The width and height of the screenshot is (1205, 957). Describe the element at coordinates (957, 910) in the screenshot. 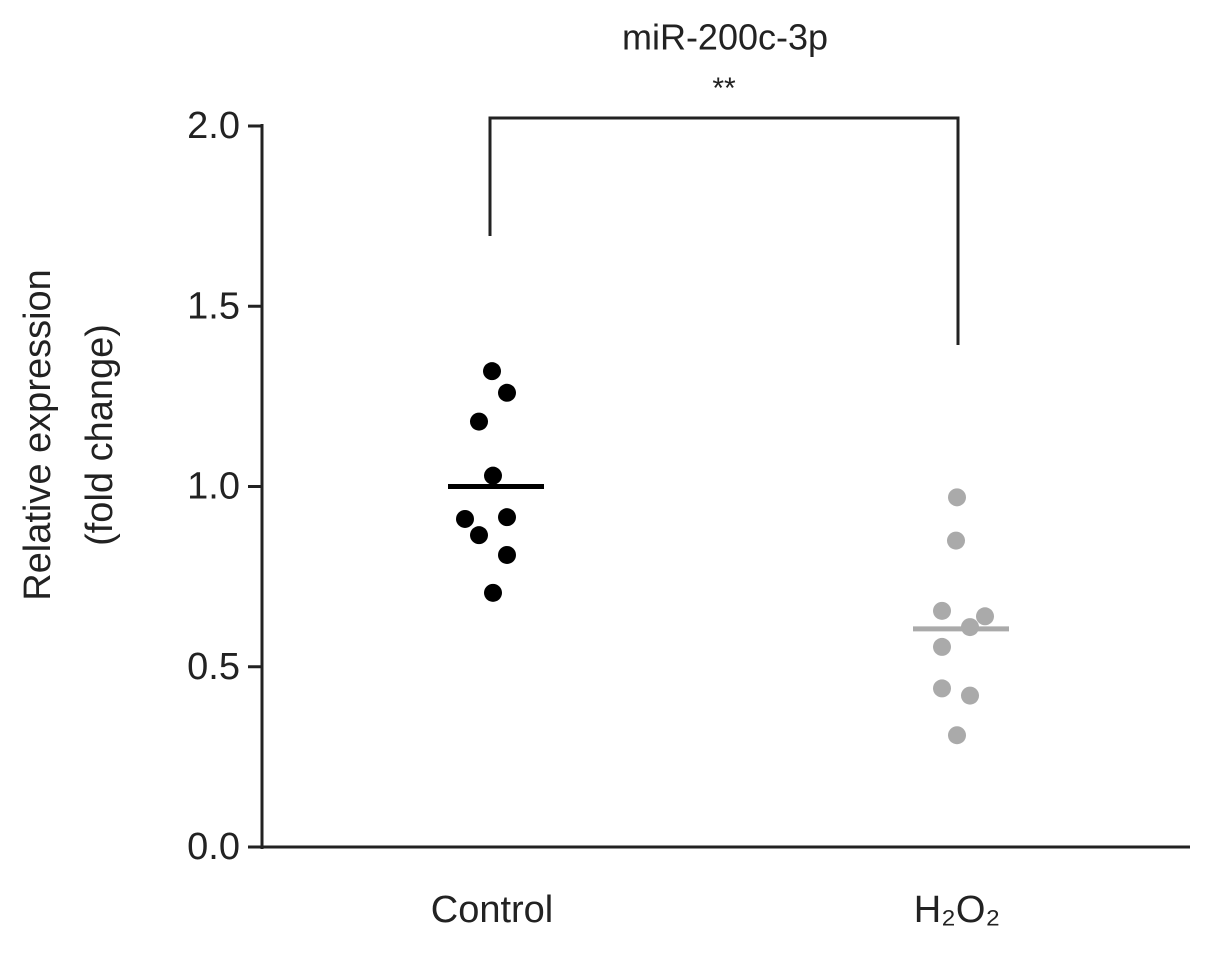

I see `x-tick-label: H₂O₂` at that location.